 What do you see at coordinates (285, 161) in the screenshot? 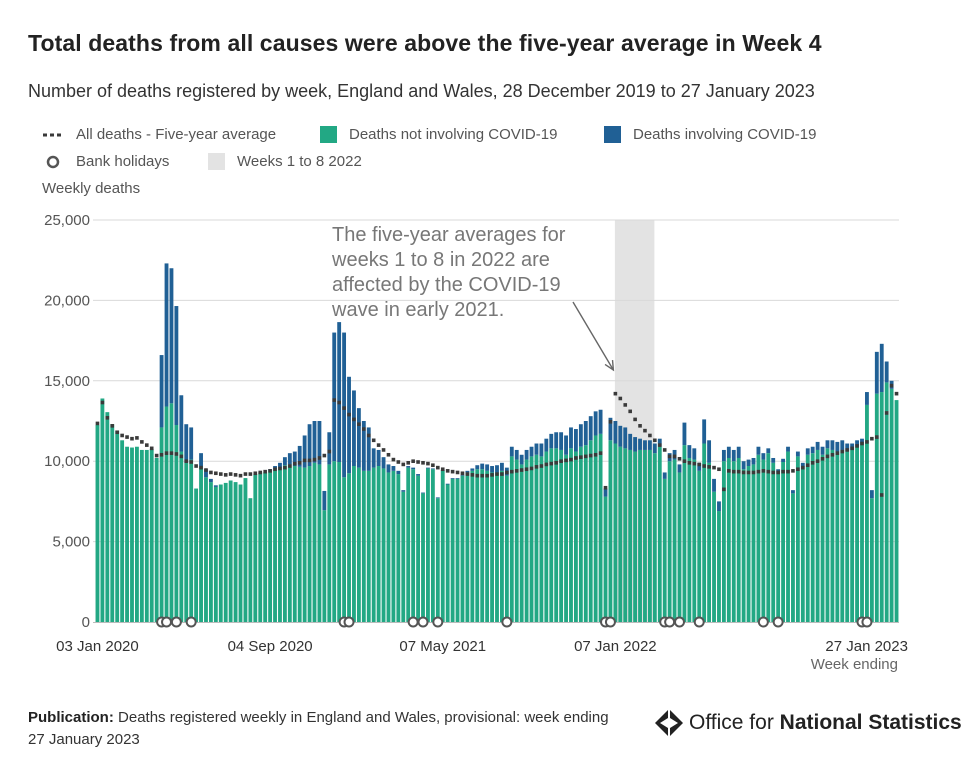
I see `legend-item-shade: Weeks 1 to 8 2022` at bounding box center [285, 161].